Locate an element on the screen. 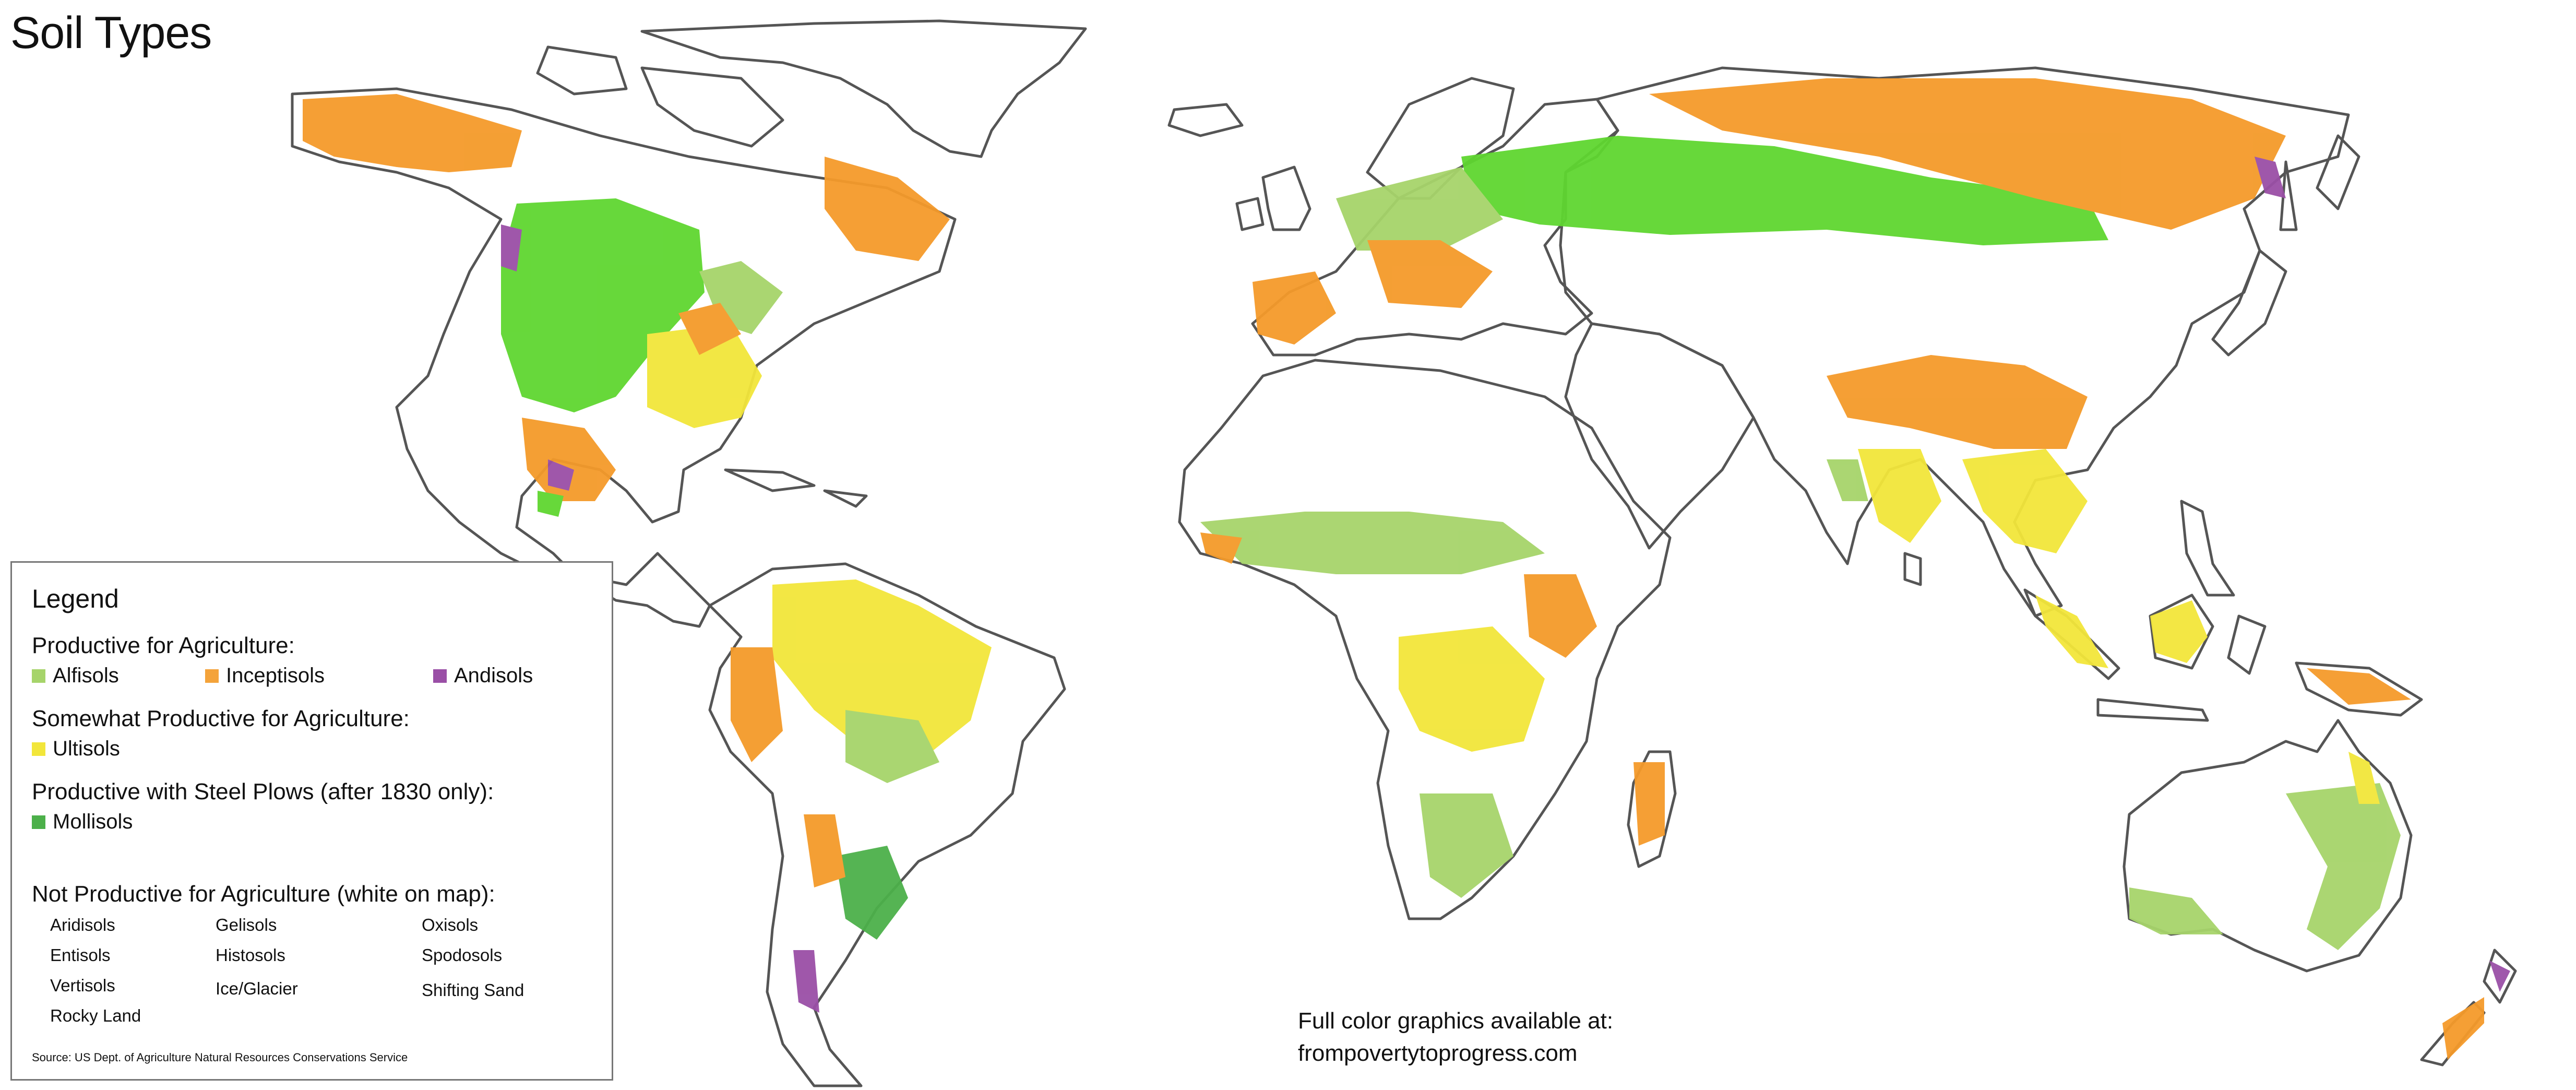 This screenshot has height=1090, width=2576. caribbean-outline is located at coordinates (796, 488).